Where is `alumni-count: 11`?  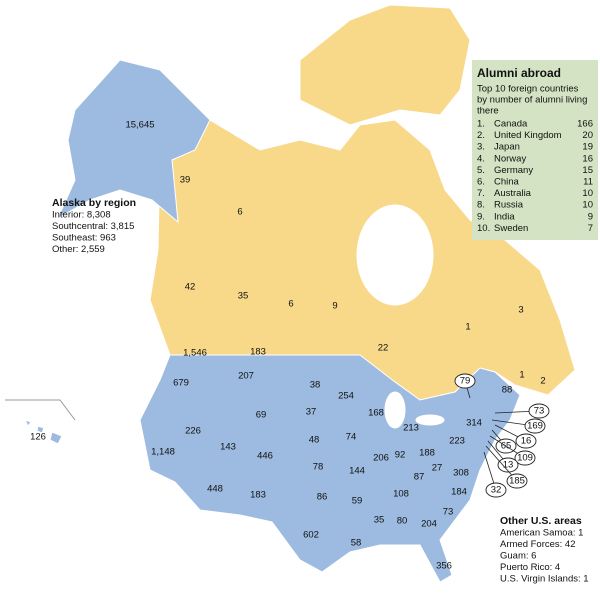 alumni-count: 11 is located at coordinates (588, 182).